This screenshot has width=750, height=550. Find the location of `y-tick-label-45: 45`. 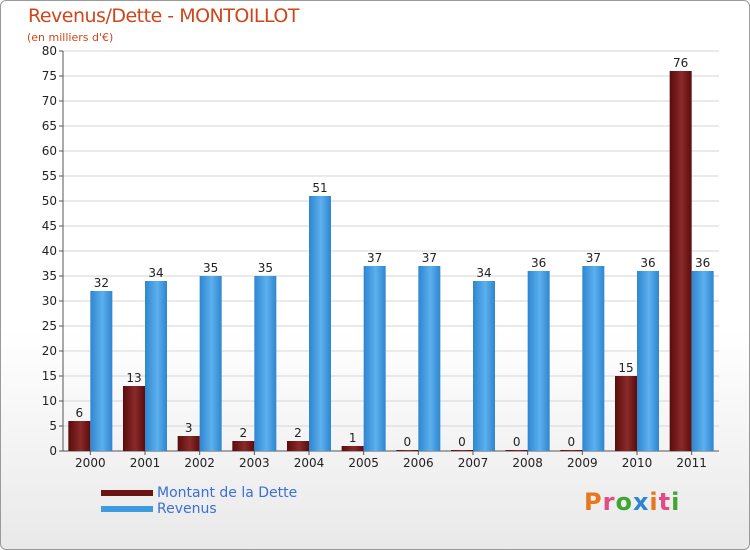

y-tick-label-45: 45 is located at coordinates (49, 226).